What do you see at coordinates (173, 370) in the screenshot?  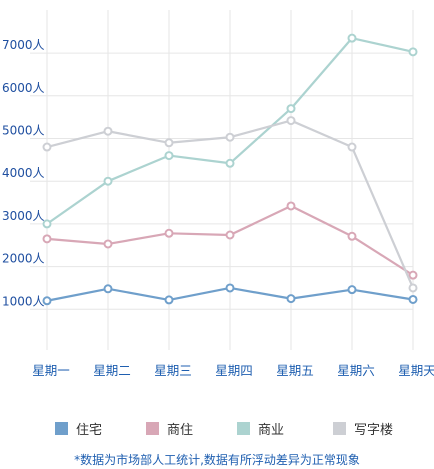 I see `x-tick-label: 星期三` at bounding box center [173, 370].